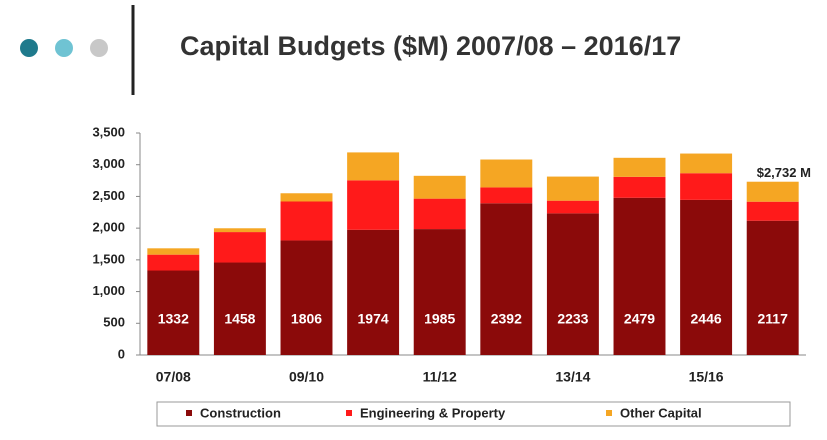  What do you see at coordinates (439, 319) in the screenshot?
I see `data-label: 1985` at bounding box center [439, 319].